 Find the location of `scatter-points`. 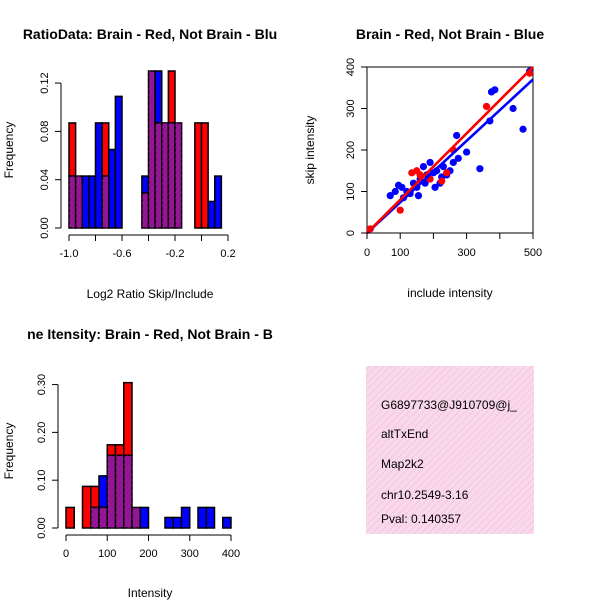

scatter-points is located at coordinates (450, 150).